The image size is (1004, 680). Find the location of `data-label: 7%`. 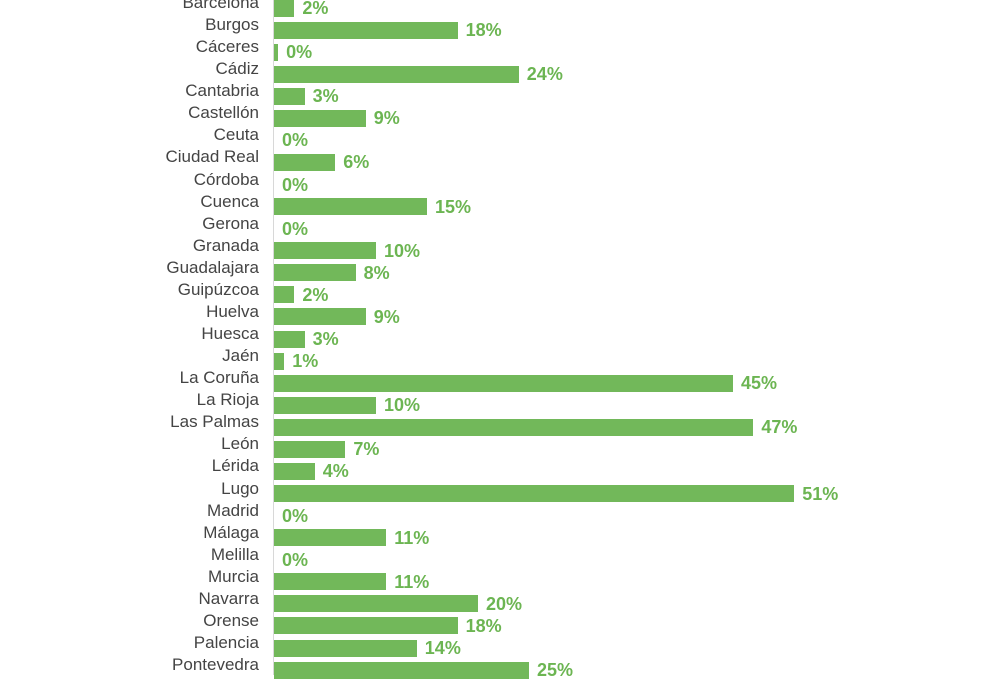

data-label: 7% is located at coordinates (366, 449).